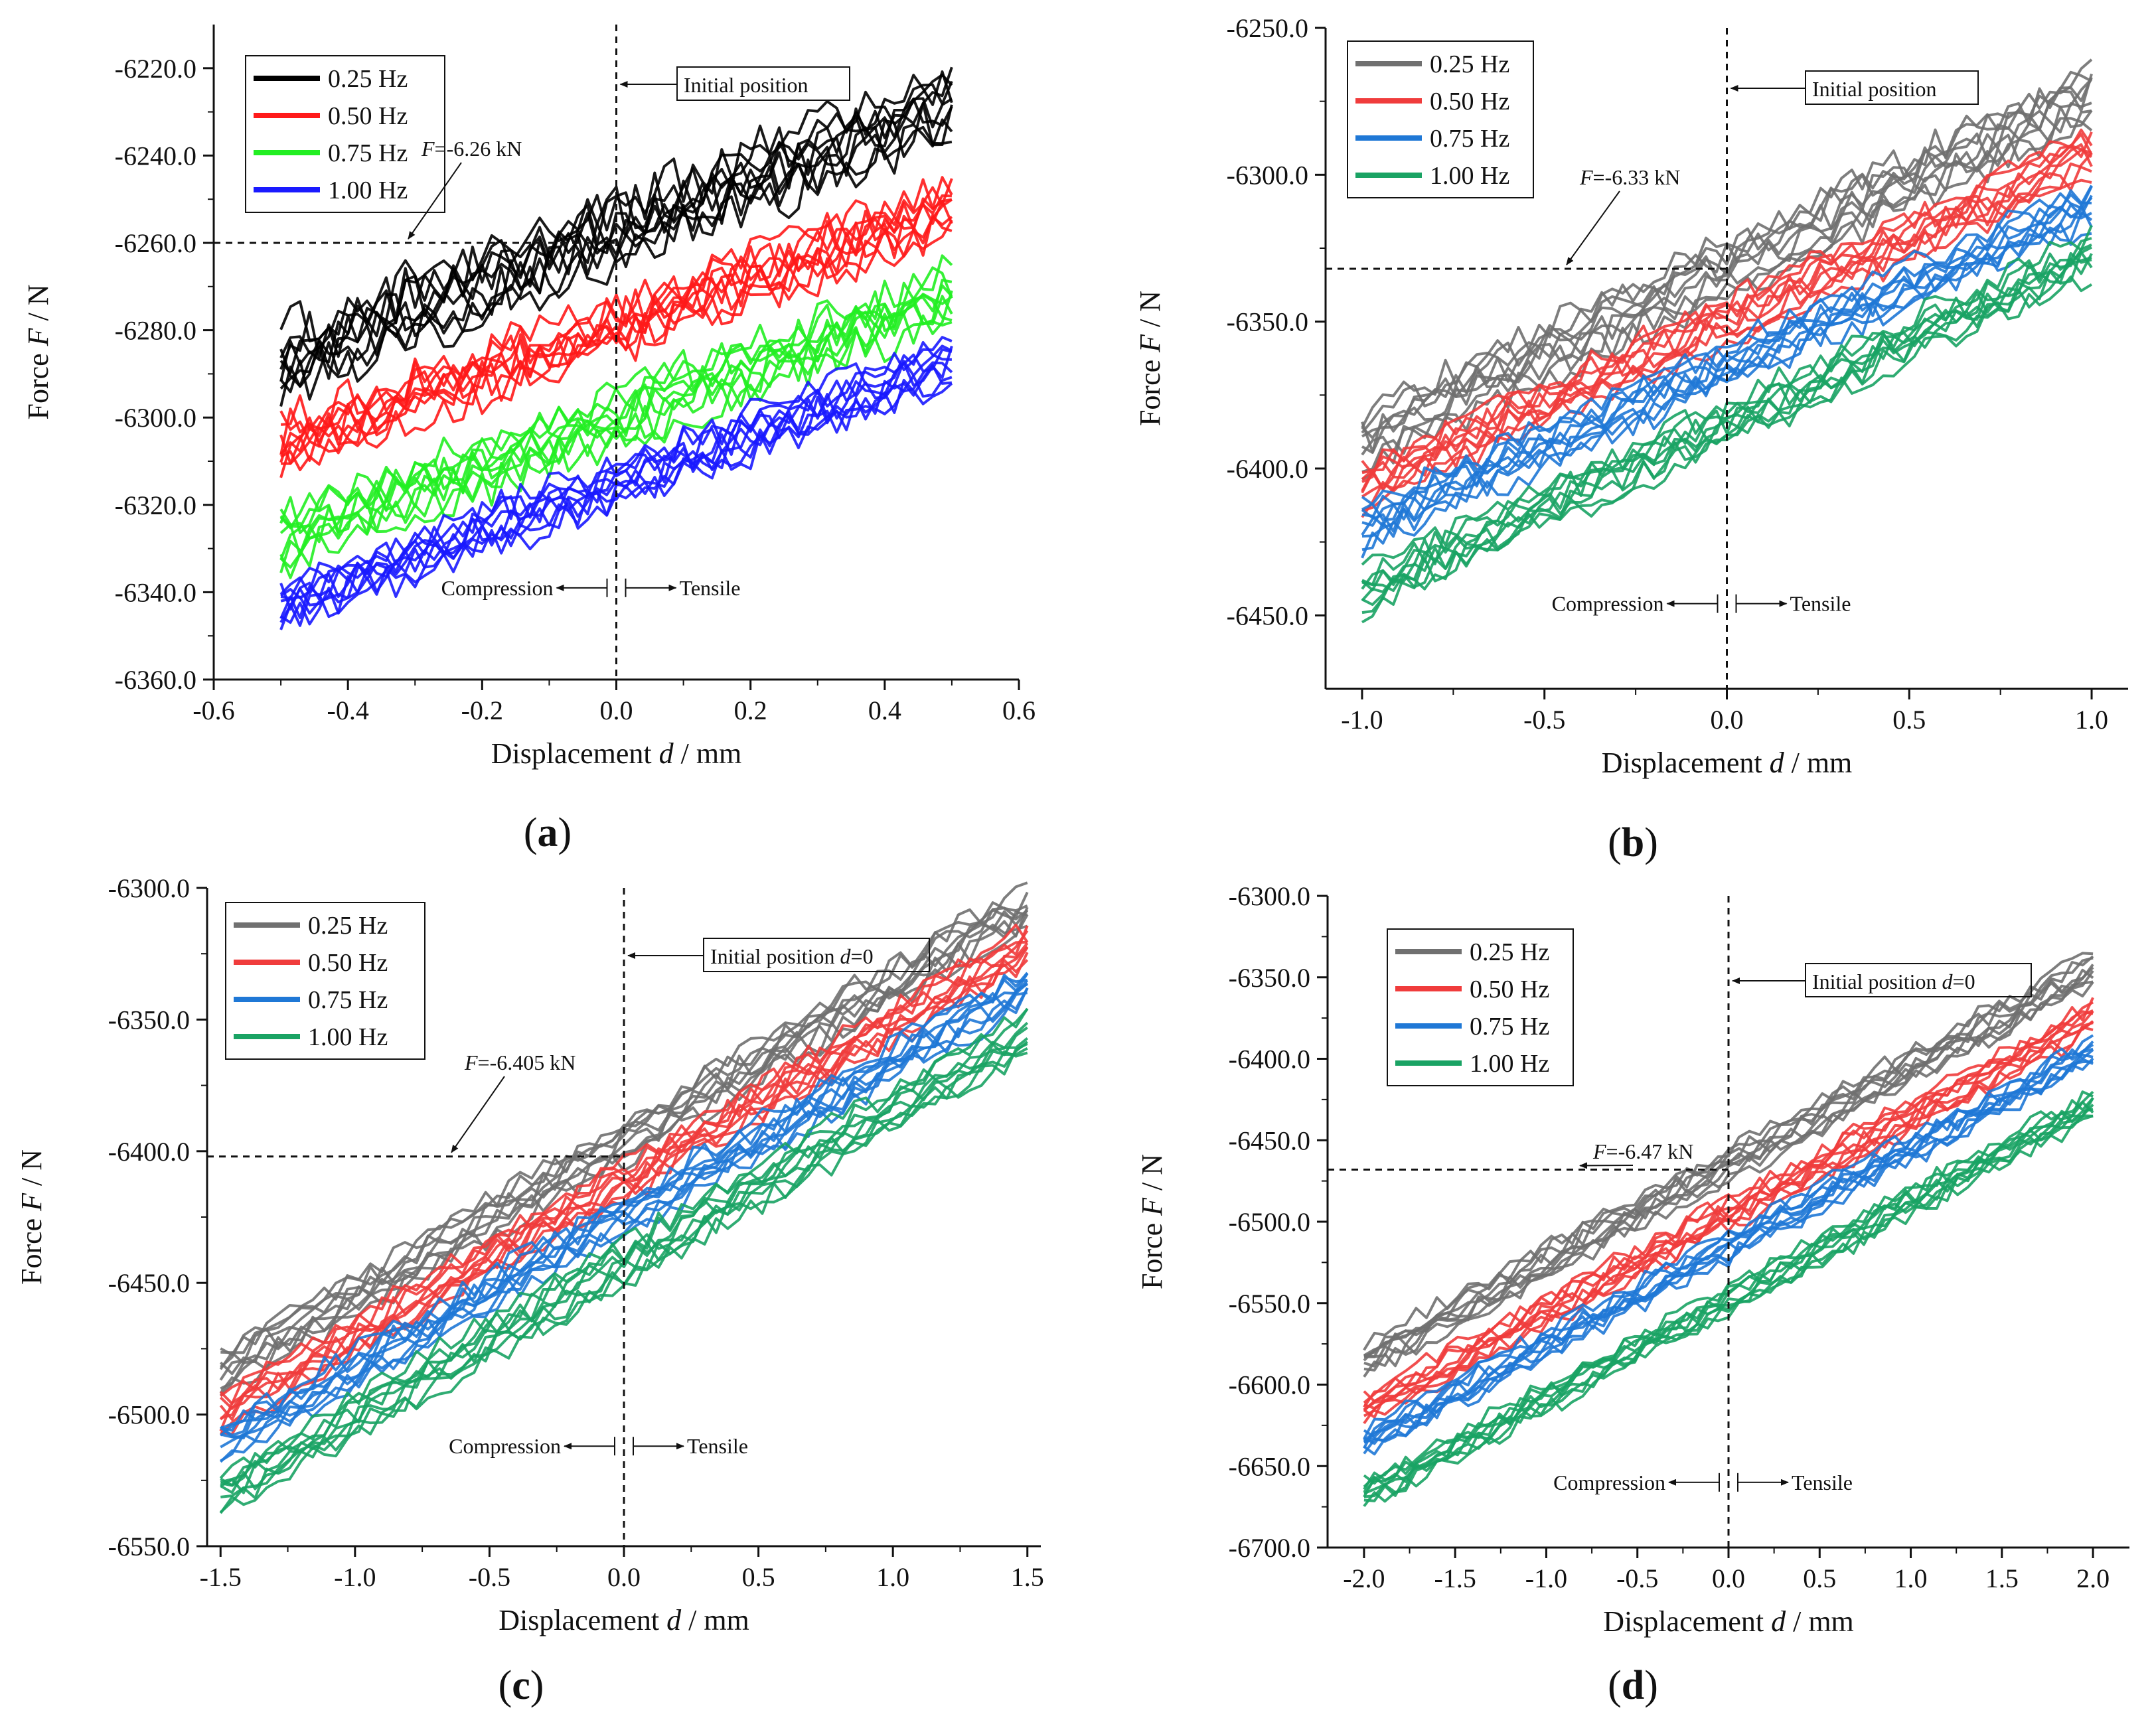 The height and width of the screenshot is (1736, 2154). Describe the element at coordinates (1509, 1027) in the screenshot. I see `legend-label: 0.75 Hz` at that location.